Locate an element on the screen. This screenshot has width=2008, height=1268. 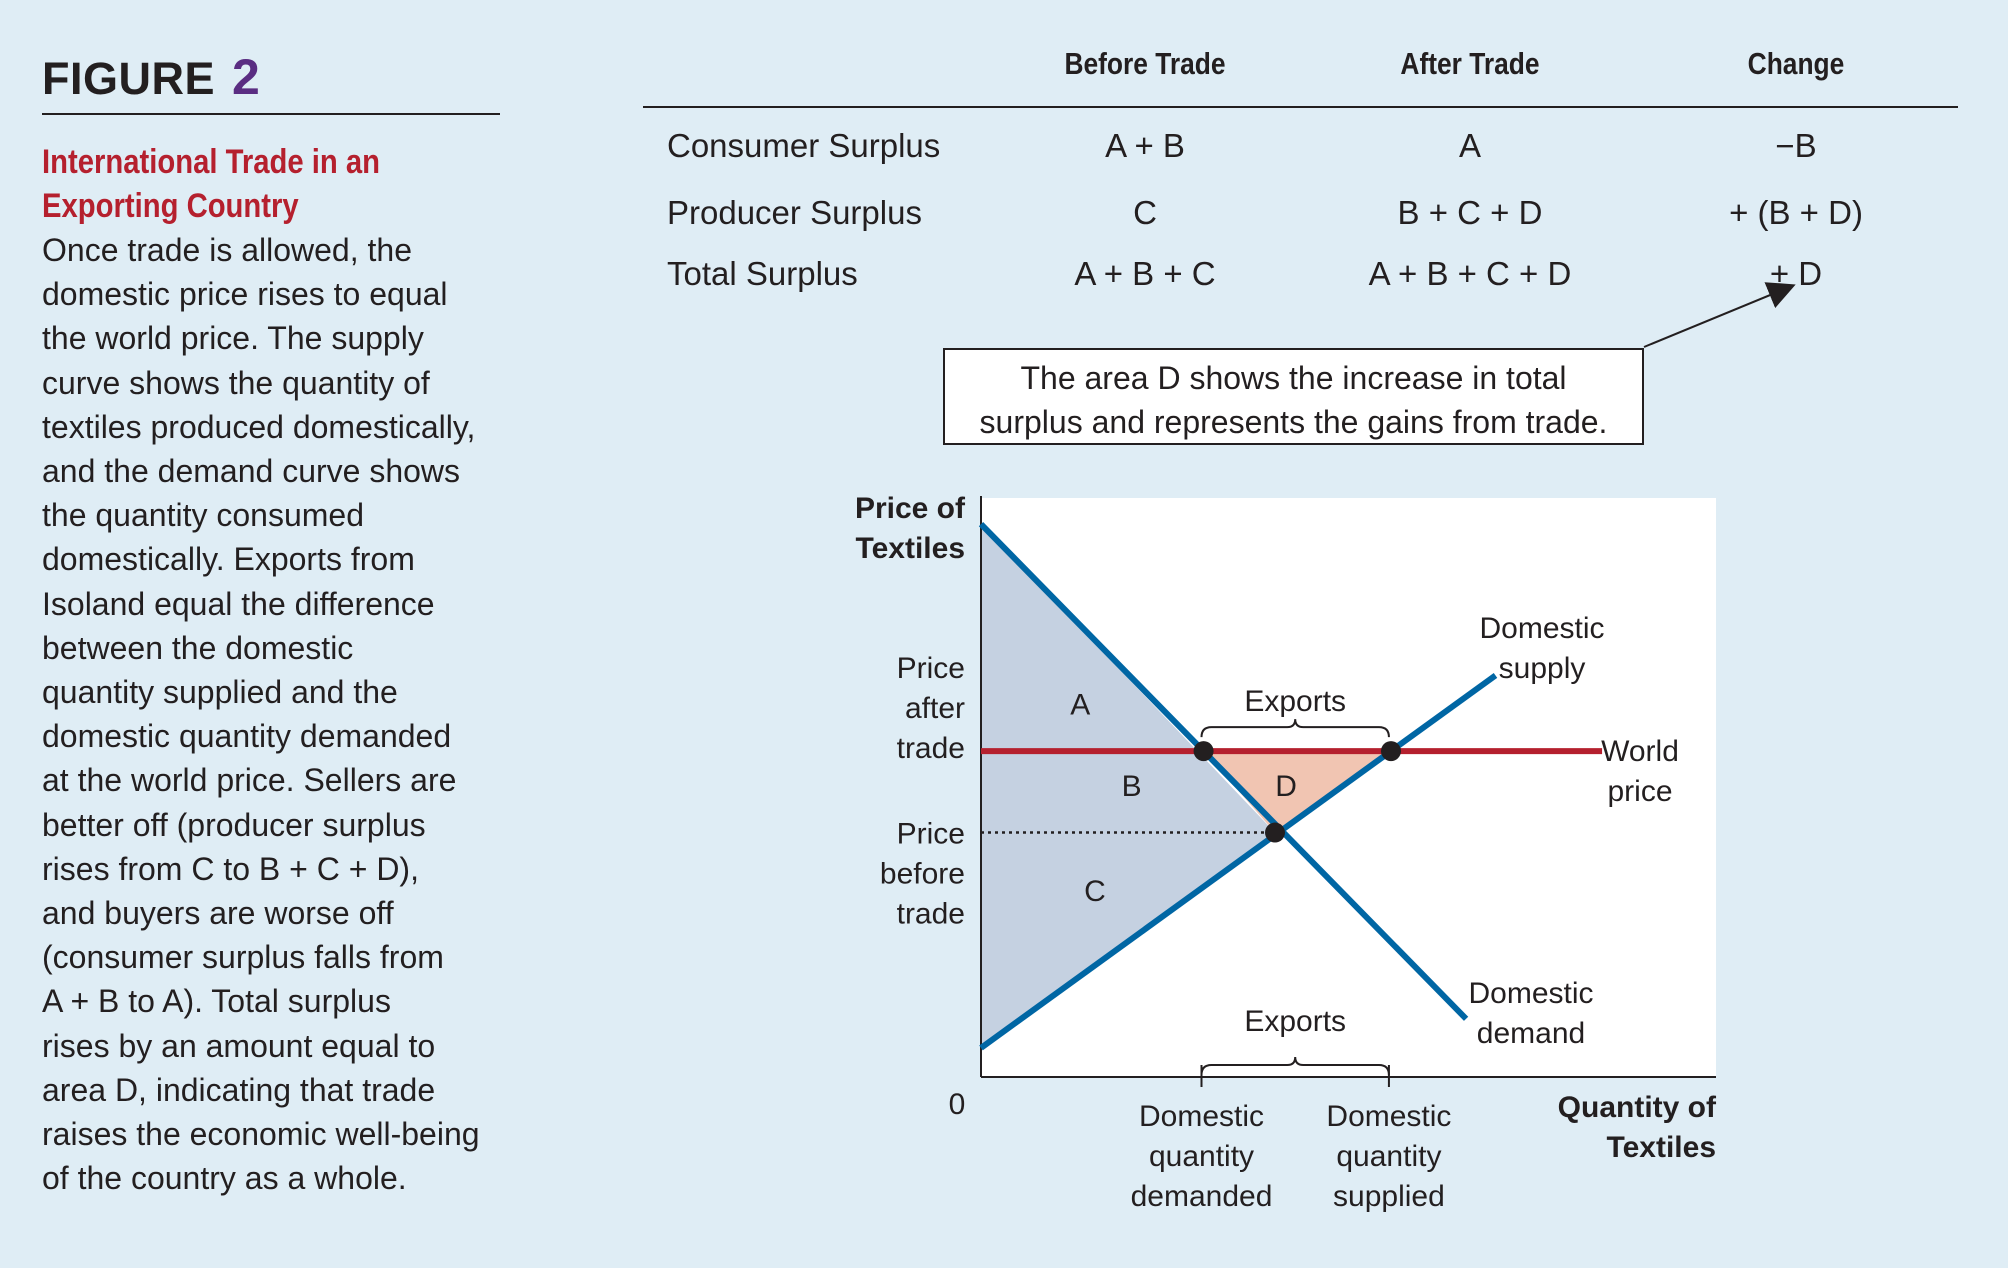
y-tick-label-before-trade: trade is located at coordinates (931, 914).